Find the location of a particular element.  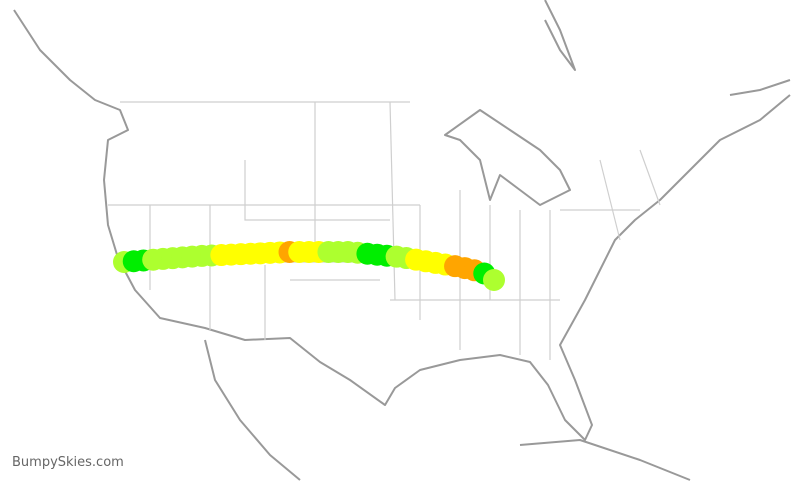

brand-watermark: BumpySkies.com is located at coordinates (68, 462).